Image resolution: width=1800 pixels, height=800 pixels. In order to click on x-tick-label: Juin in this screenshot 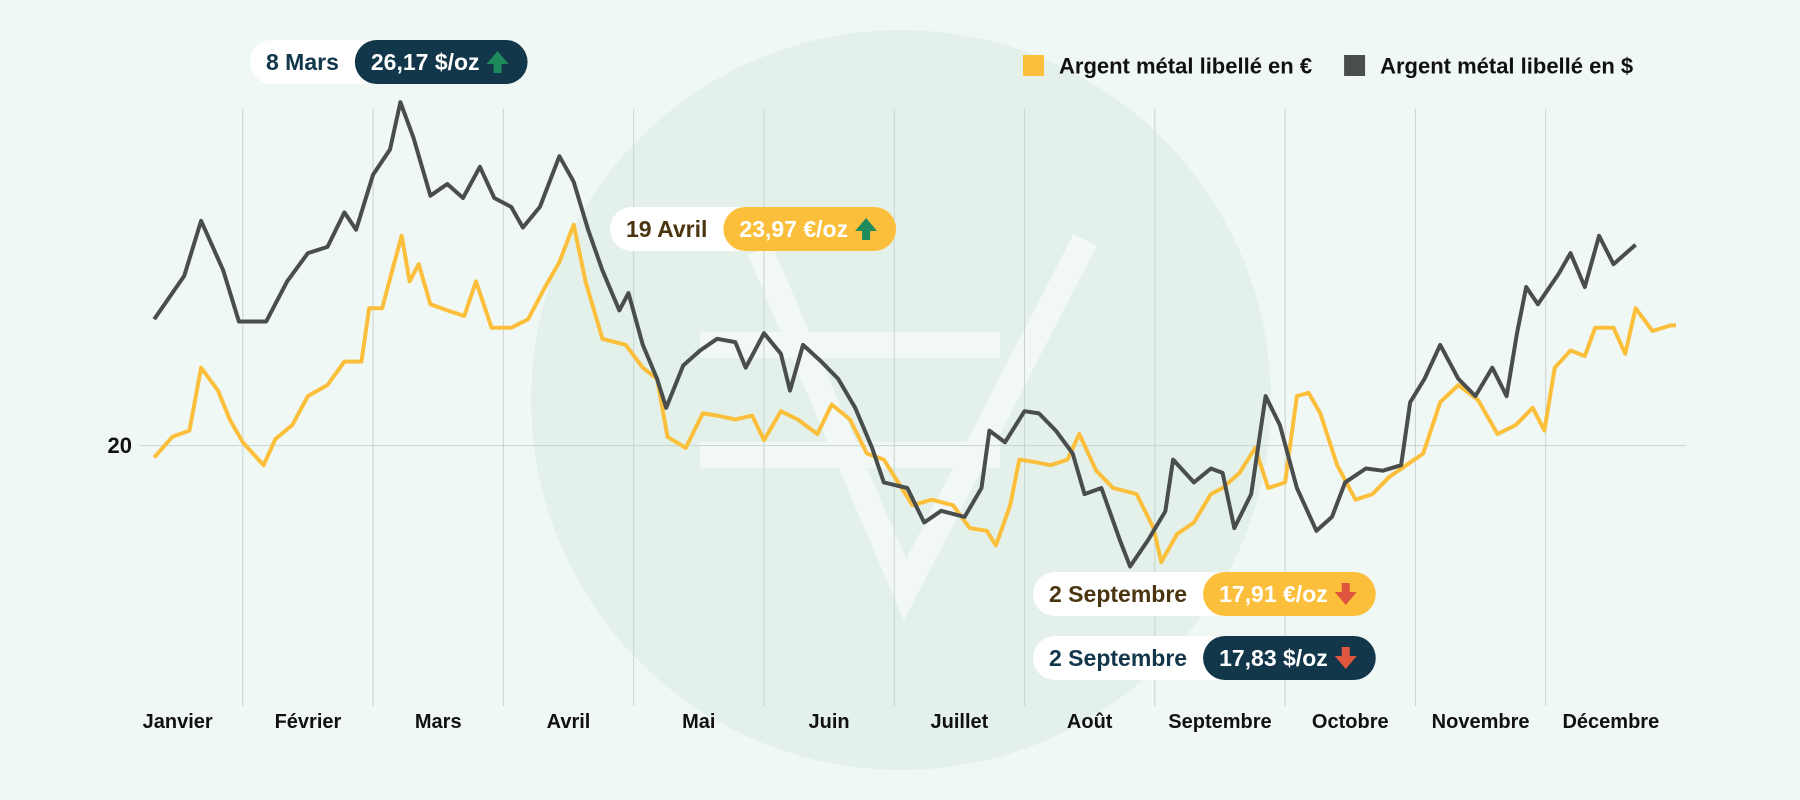, I will do `click(829, 722)`.